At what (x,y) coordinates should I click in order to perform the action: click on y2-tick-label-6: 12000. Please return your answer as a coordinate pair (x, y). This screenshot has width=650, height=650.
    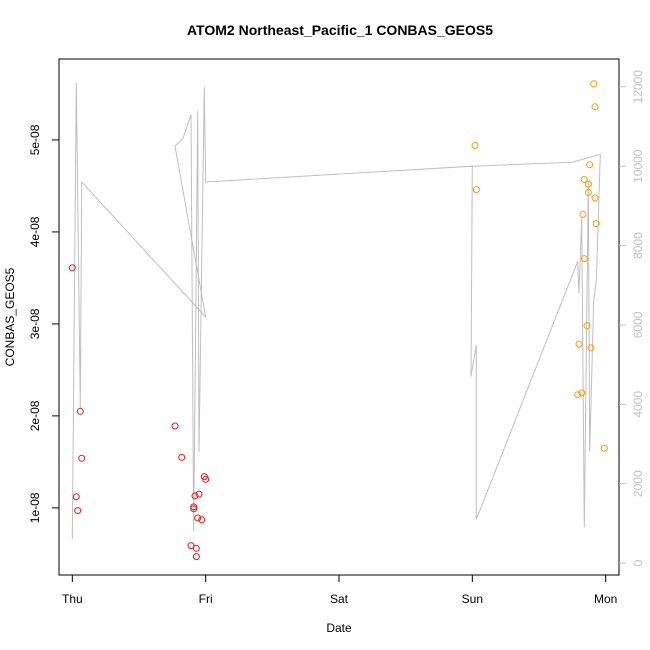
    Looking at the image, I should click on (638, 87).